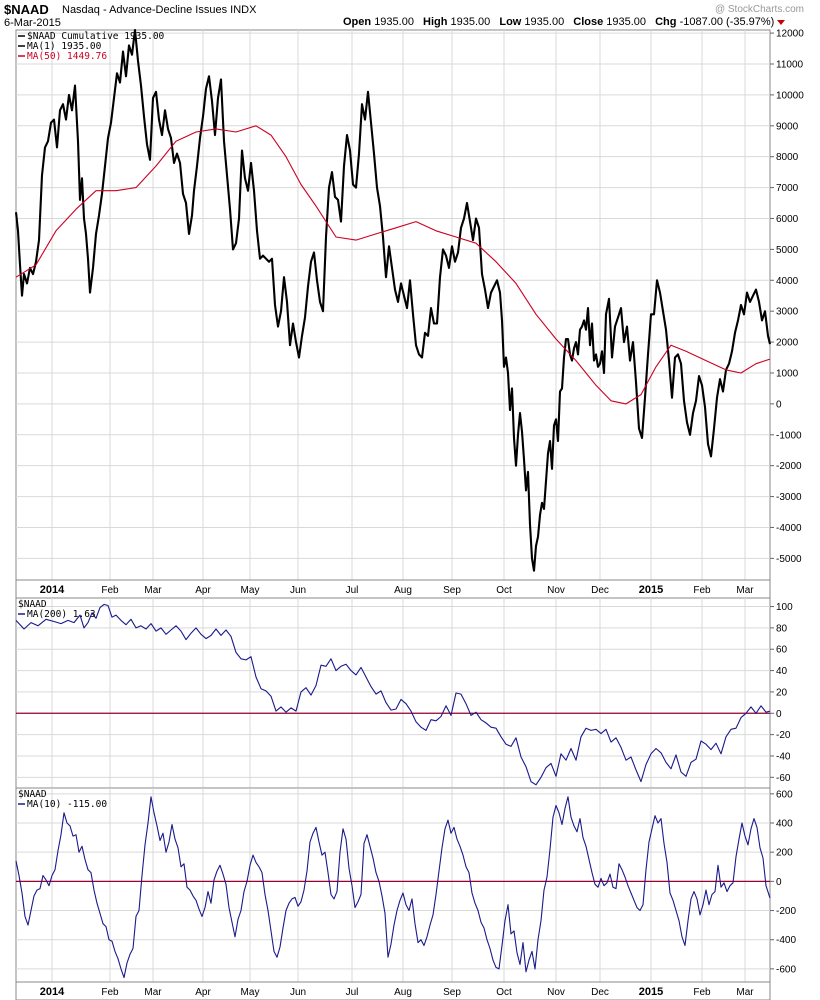  Describe the element at coordinates (32, 23) in the screenshot. I see `chart-date: 6-Mar-2015` at that location.